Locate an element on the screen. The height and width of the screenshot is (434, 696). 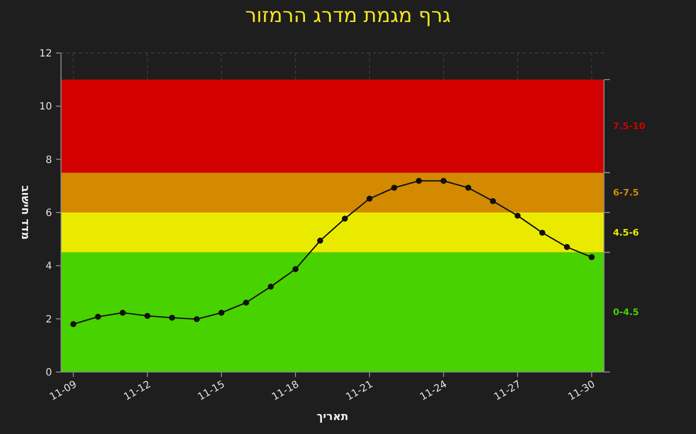
y-tick-label: 12 is located at coordinates (45, 54).